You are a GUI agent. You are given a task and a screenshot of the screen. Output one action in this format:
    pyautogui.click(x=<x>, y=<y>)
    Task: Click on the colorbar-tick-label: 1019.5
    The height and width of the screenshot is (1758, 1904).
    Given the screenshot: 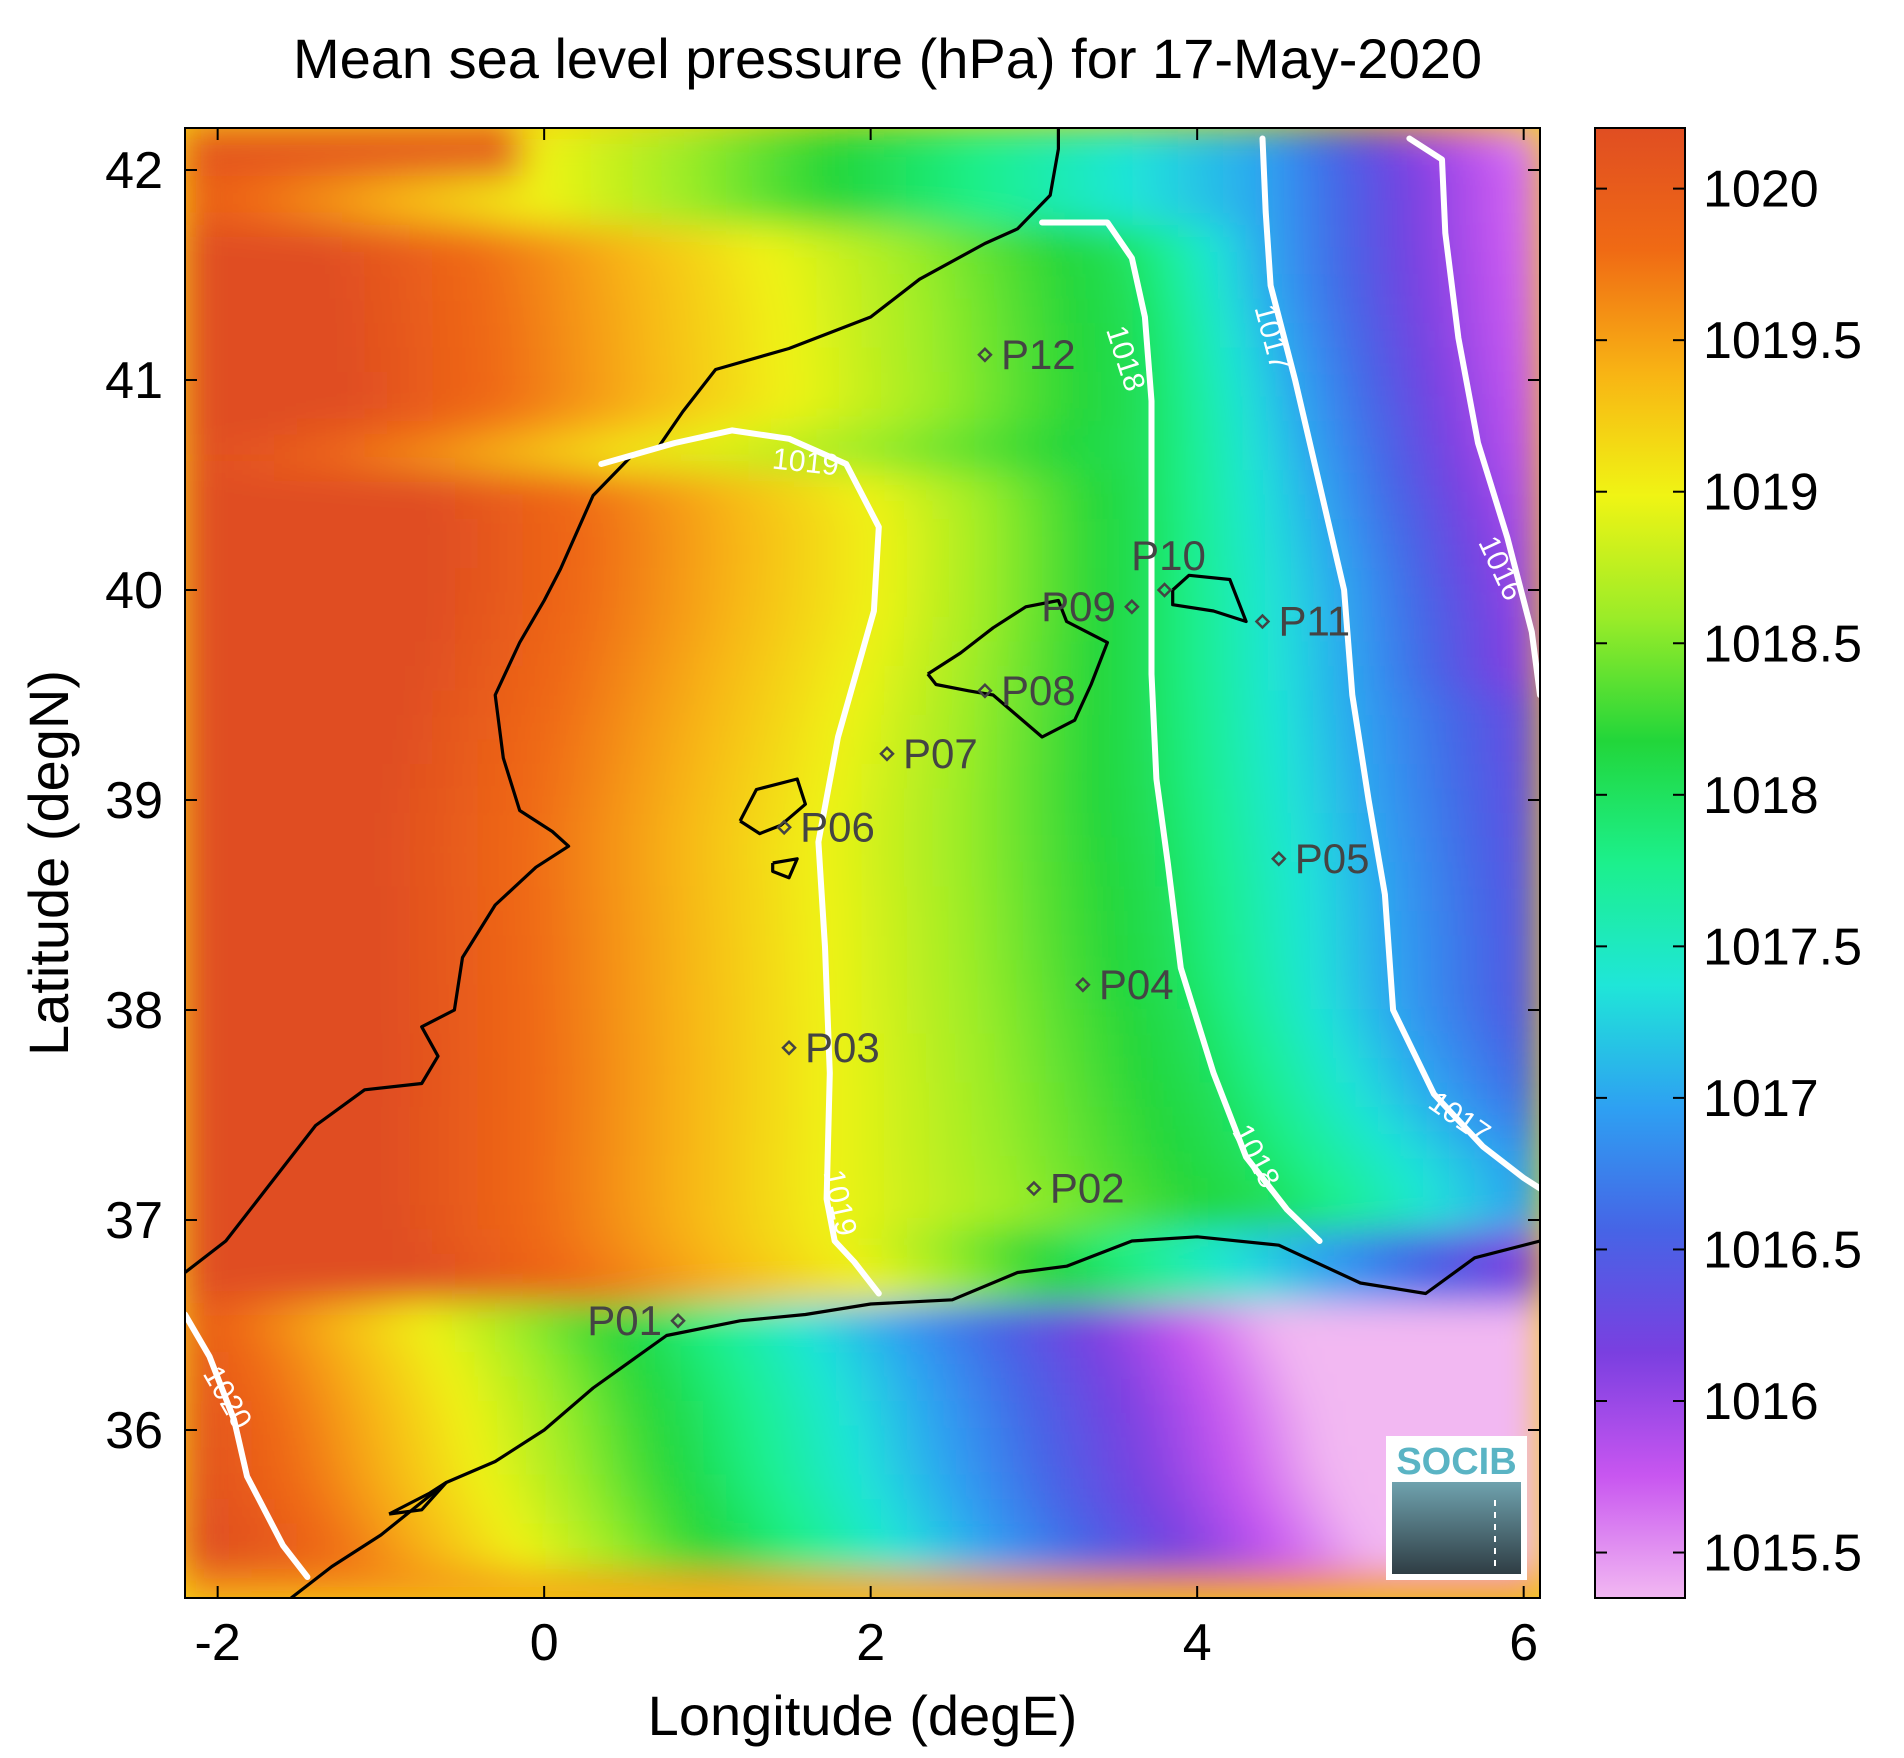 What is the action you would take?
    pyautogui.click(x=1782, y=341)
    